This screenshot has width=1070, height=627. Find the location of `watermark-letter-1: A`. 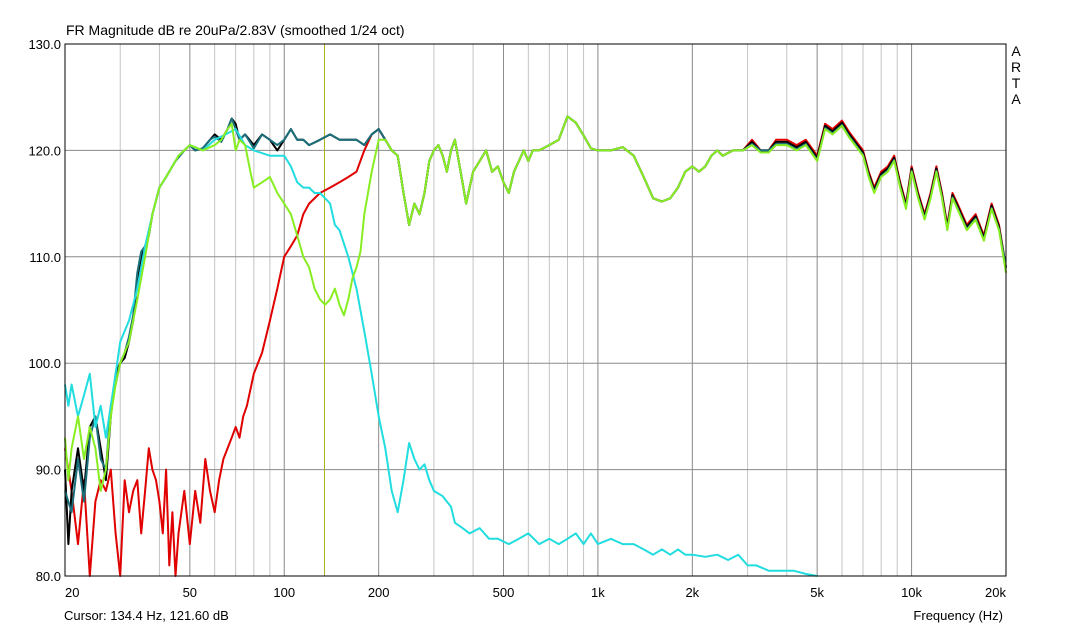

watermark-letter-1: A is located at coordinates (1016, 51).